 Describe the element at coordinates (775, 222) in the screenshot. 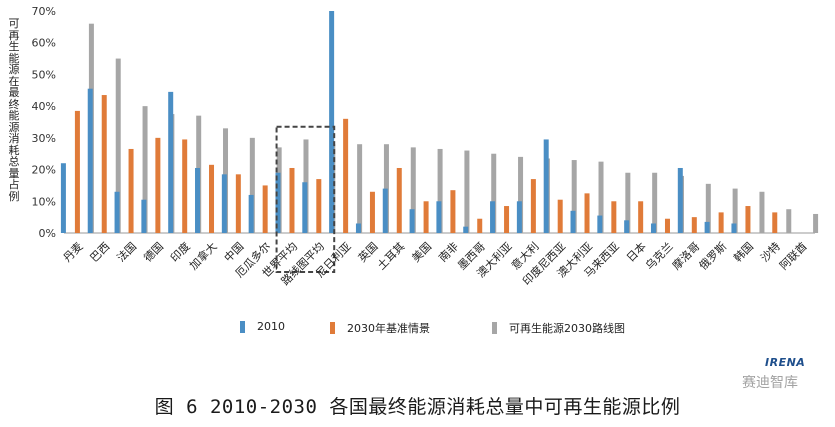

I see `bar-2030年基准情景-沙特` at that location.